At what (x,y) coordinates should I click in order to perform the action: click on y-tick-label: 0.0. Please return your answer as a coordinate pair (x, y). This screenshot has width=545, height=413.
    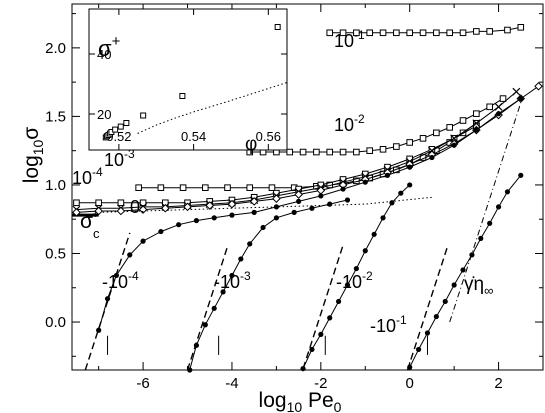
    Looking at the image, I should click on (55, 322).